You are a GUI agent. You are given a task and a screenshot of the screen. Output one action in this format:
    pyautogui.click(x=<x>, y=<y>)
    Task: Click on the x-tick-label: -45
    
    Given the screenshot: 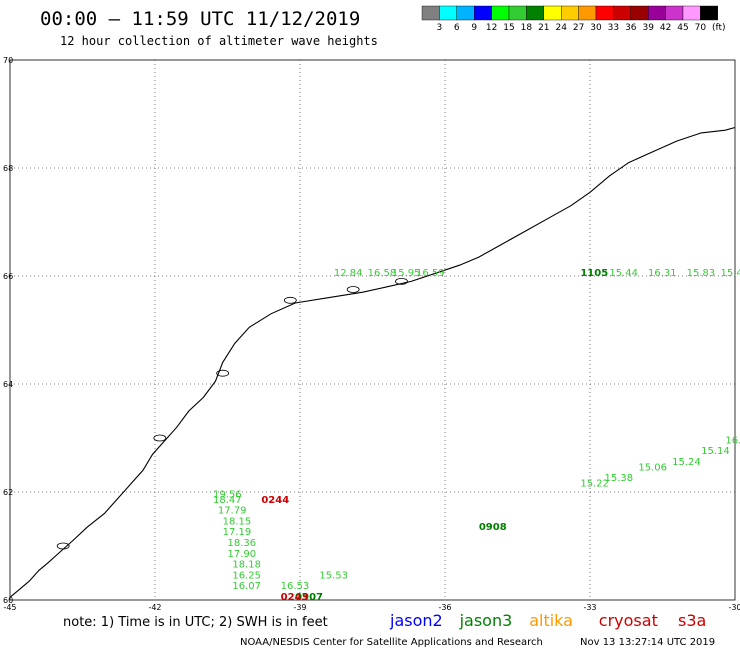 What is the action you would take?
    pyautogui.click(x=9, y=607)
    